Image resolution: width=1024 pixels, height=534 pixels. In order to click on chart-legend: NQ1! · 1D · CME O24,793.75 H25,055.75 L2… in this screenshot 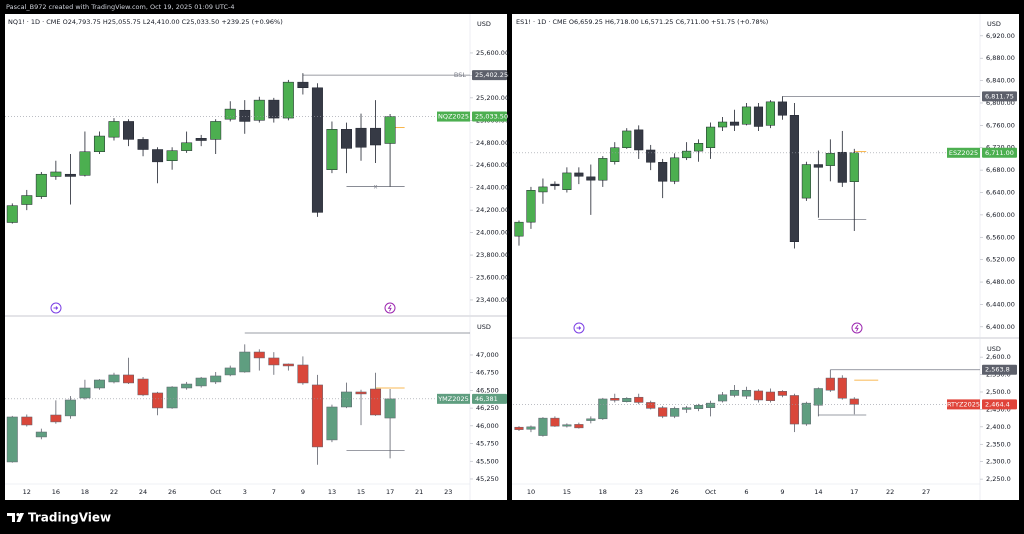, I will do `click(145, 22)`.